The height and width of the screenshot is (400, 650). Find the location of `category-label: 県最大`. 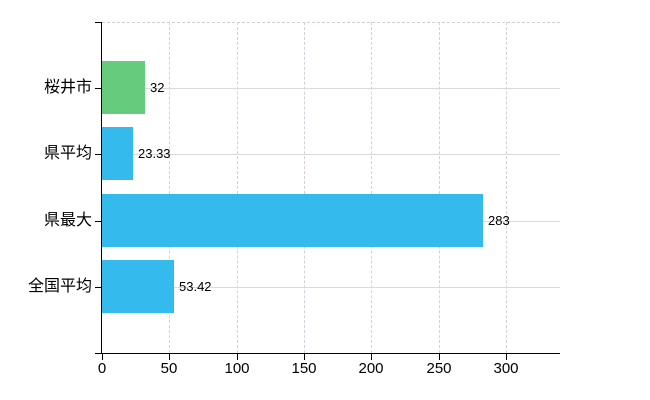

category-label: 県最大 is located at coordinates (67, 220).